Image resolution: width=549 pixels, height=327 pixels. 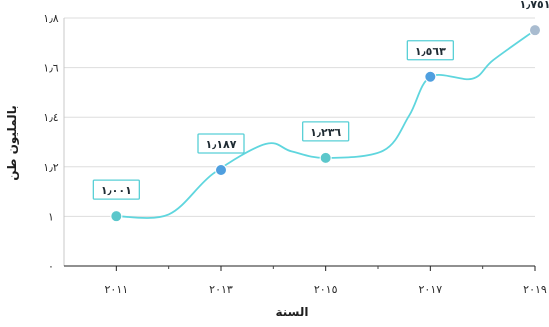 I want to click on y-tick-label: ١, so click(x=51, y=216).